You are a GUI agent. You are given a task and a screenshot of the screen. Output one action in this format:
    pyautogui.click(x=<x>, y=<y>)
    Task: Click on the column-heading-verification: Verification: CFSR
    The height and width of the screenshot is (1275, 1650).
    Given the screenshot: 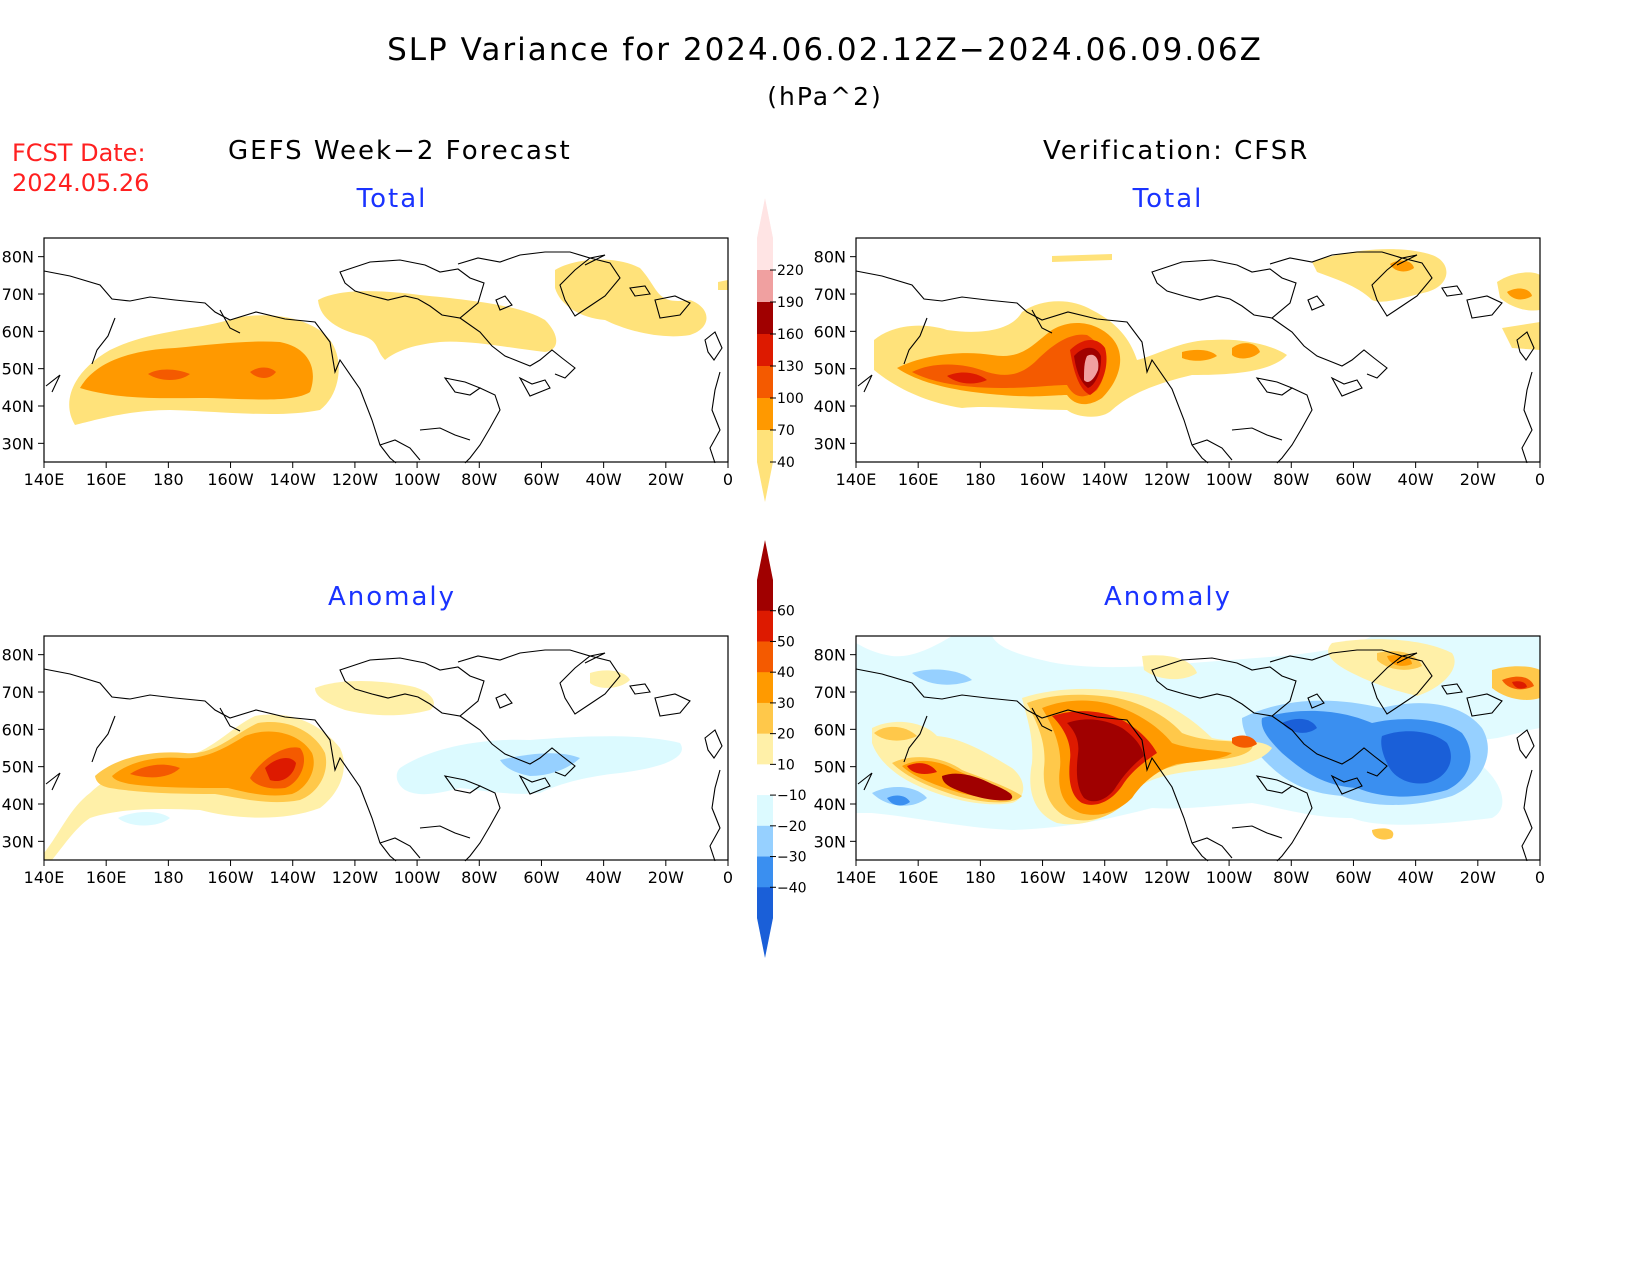 What is the action you would take?
    pyautogui.click(x=1176, y=151)
    